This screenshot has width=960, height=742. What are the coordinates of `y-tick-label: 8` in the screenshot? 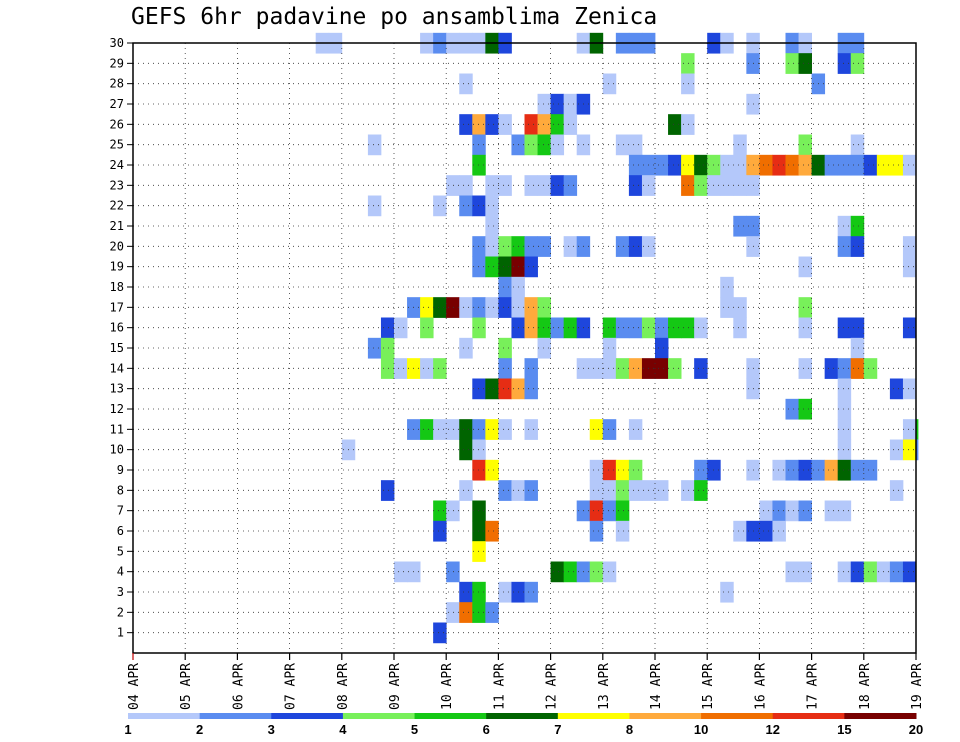 It's located at (120, 490).